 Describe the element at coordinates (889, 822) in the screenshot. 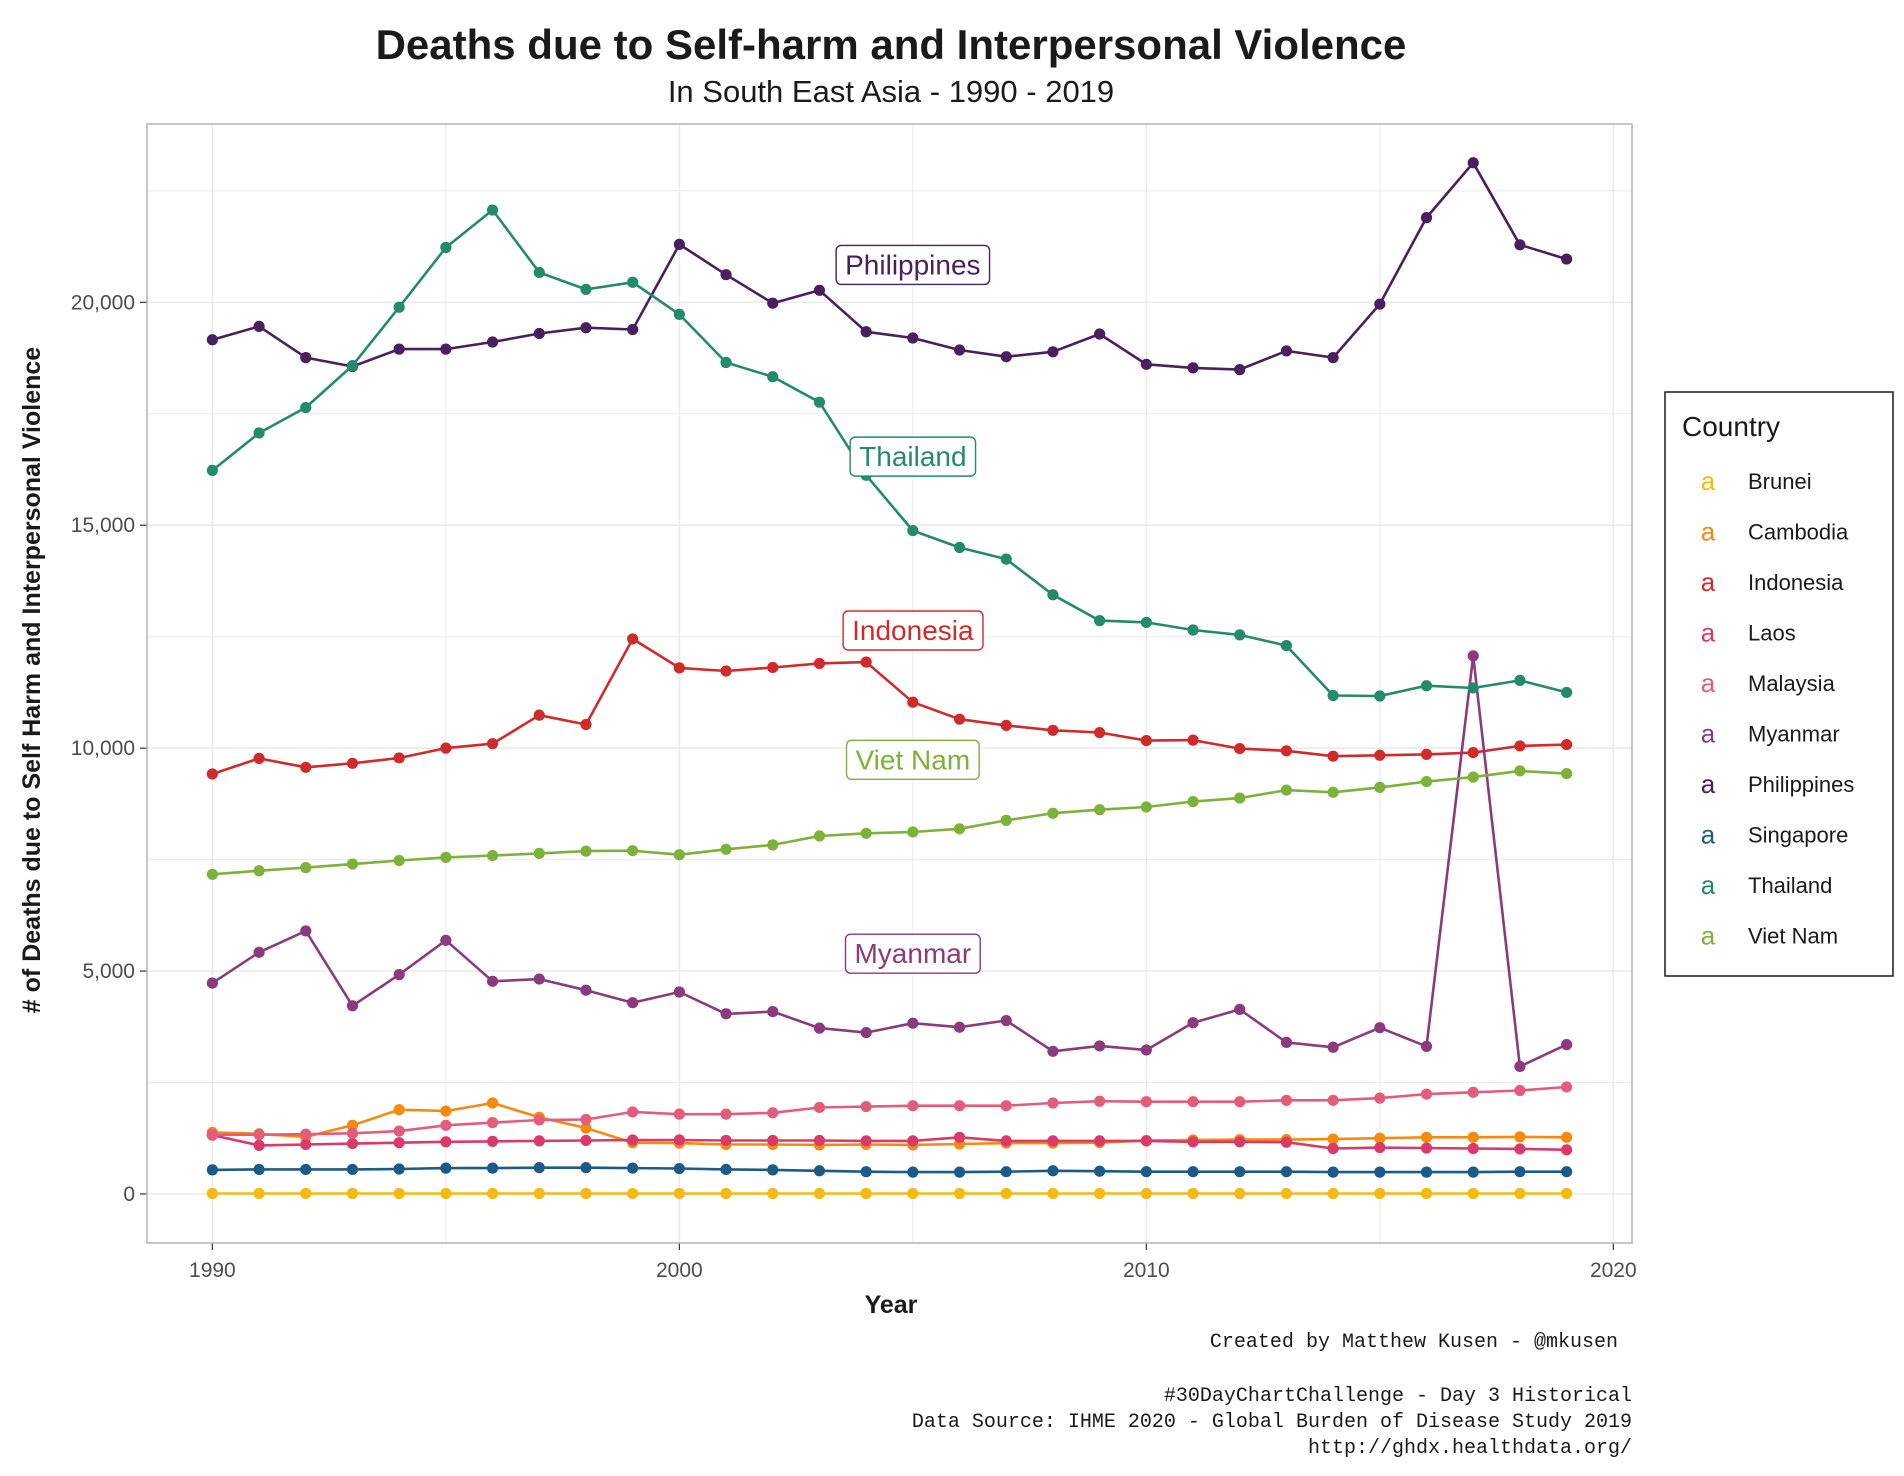

I see `series-viet-nam` at that location.